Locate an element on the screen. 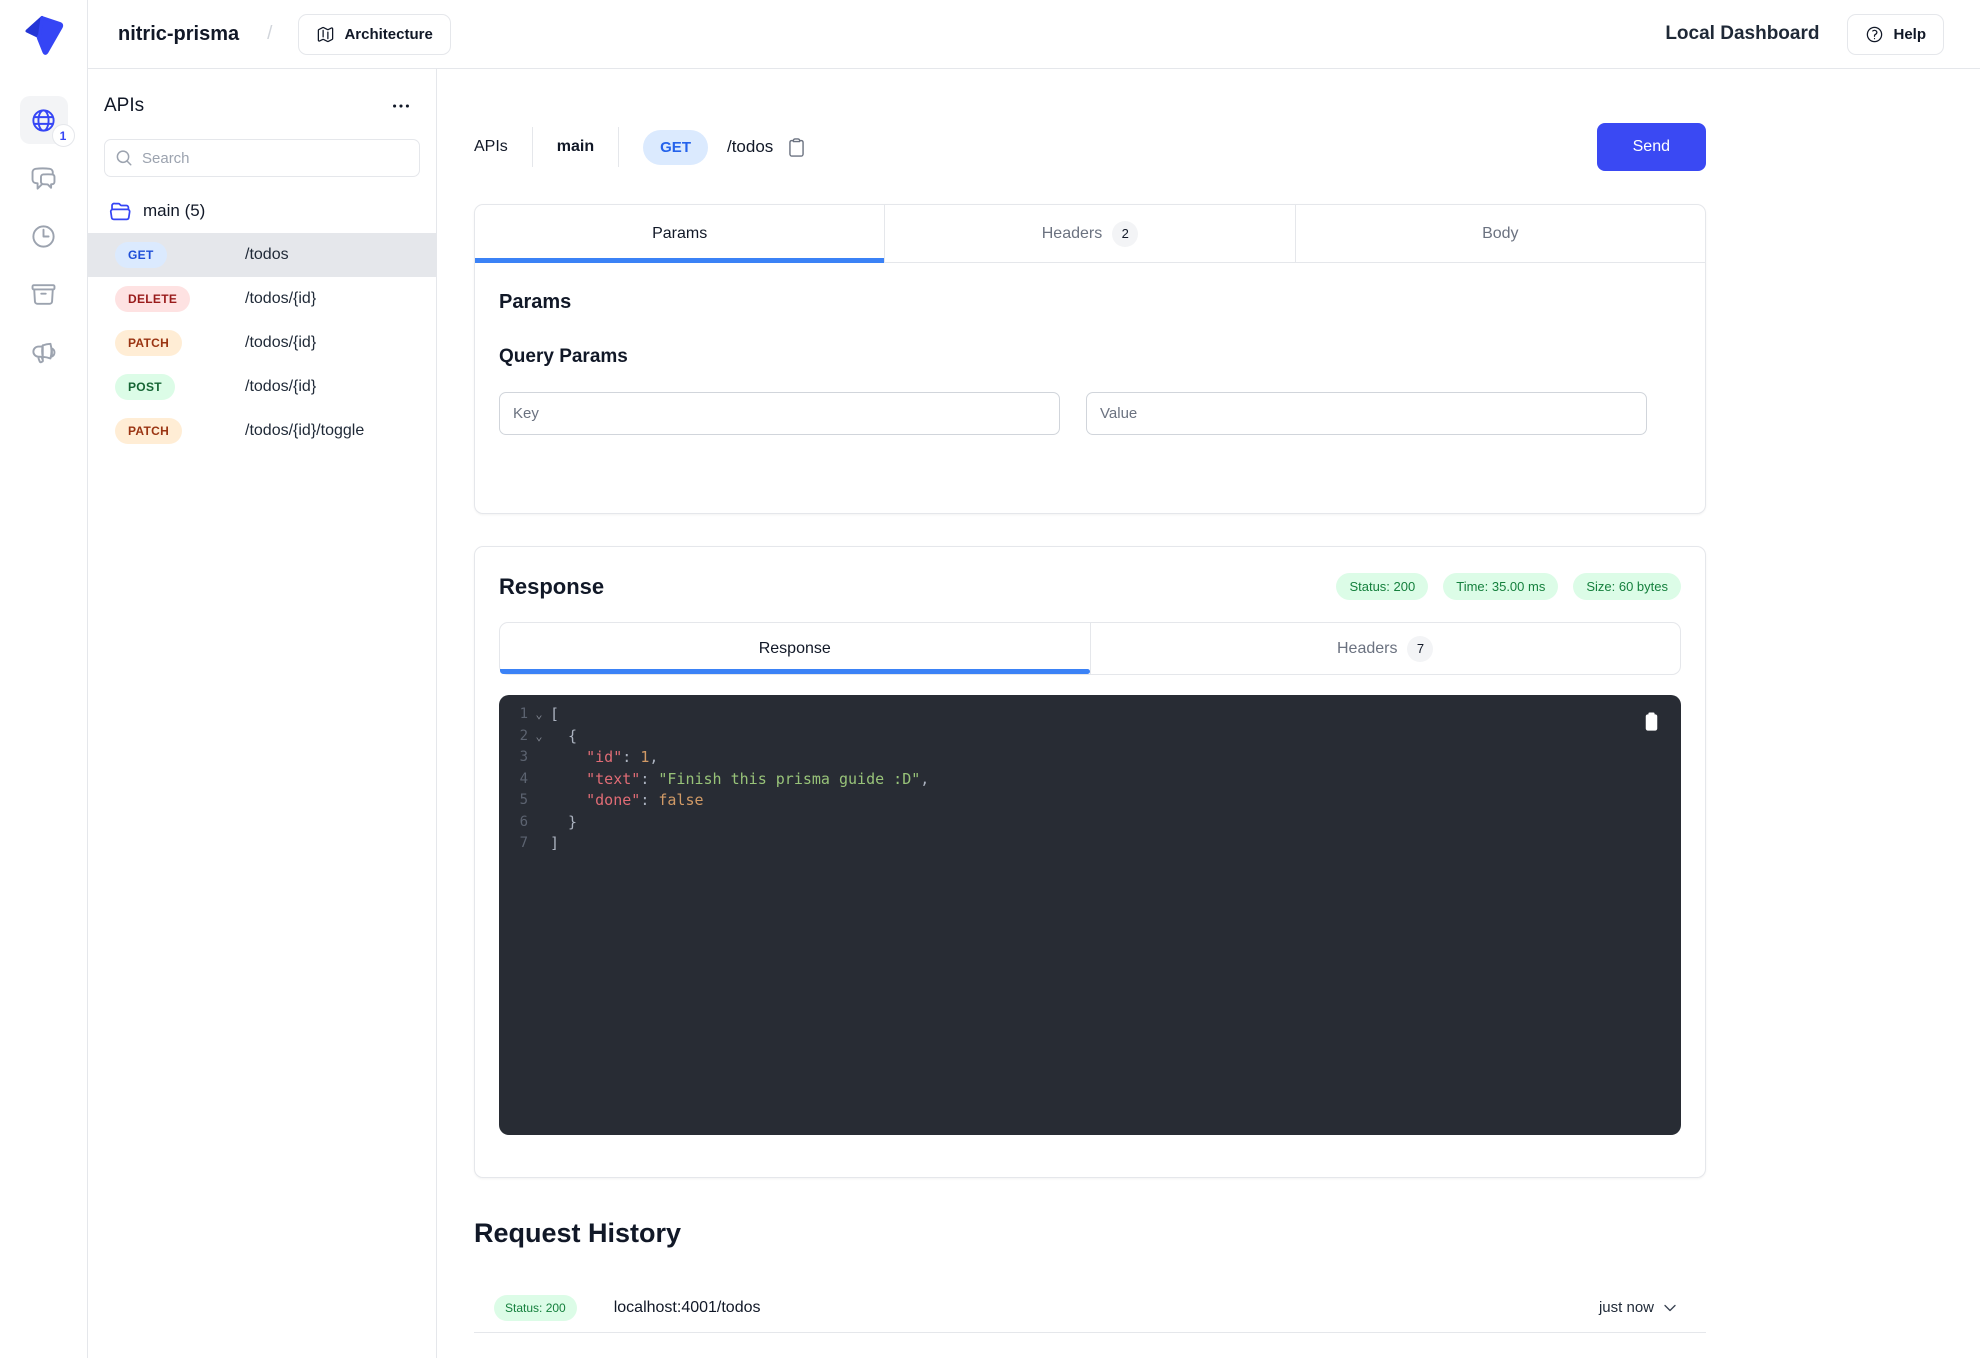 This screenshot has width=1980, height=1358. history-time-toggle: just now is located at coordinates (1638, 1307).